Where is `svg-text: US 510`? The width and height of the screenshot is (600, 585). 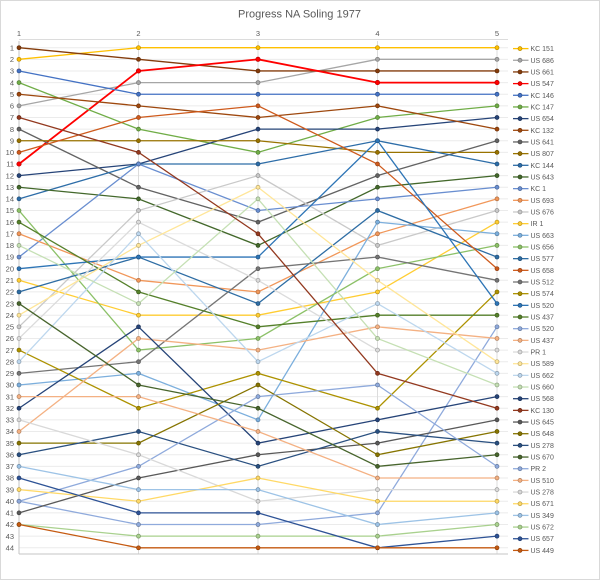 svg-text: US 510 is located at coordinates (542, 481).